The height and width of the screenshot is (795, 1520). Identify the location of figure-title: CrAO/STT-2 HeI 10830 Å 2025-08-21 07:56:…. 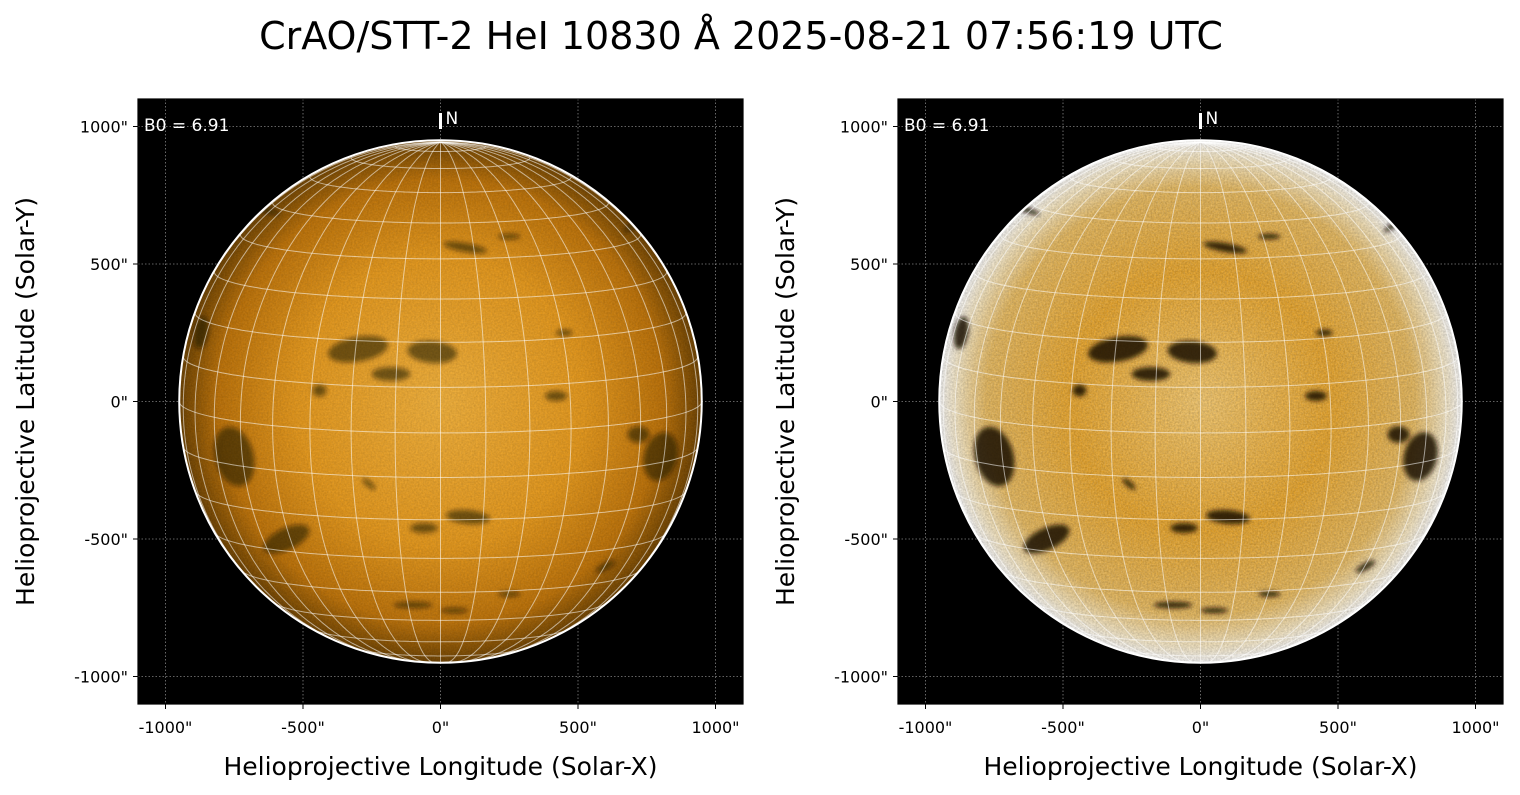
(741, 36).